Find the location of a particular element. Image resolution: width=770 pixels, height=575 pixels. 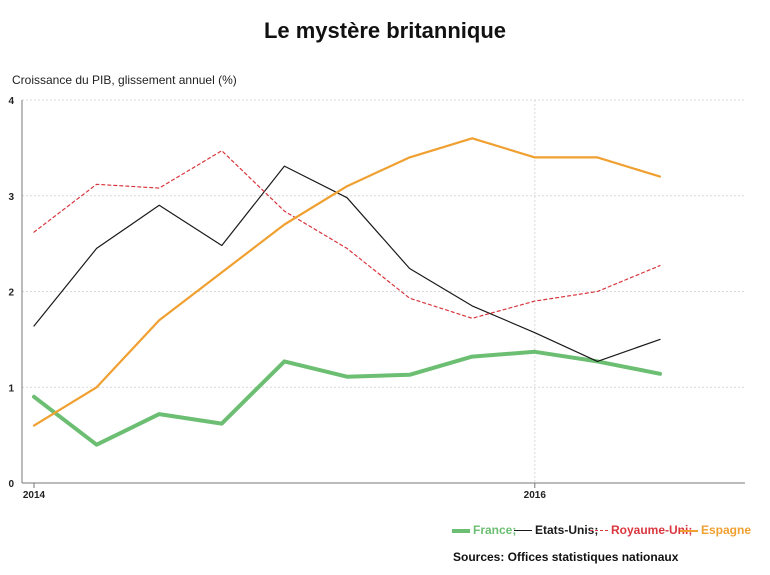

legend-label-france: France; is located at coordinates (495, 530).